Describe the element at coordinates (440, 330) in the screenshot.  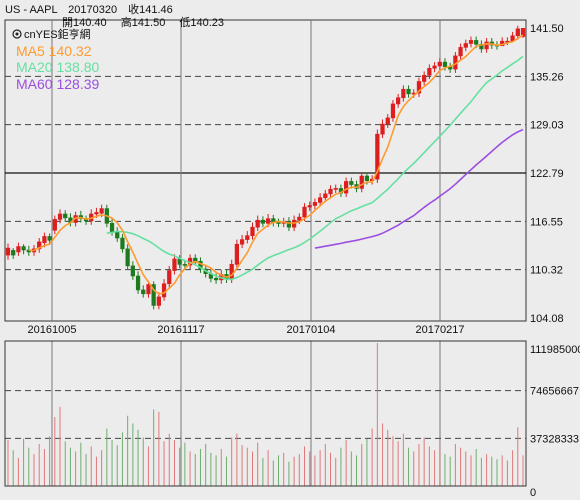
I see `date-tick-label: 20170217` at that location.